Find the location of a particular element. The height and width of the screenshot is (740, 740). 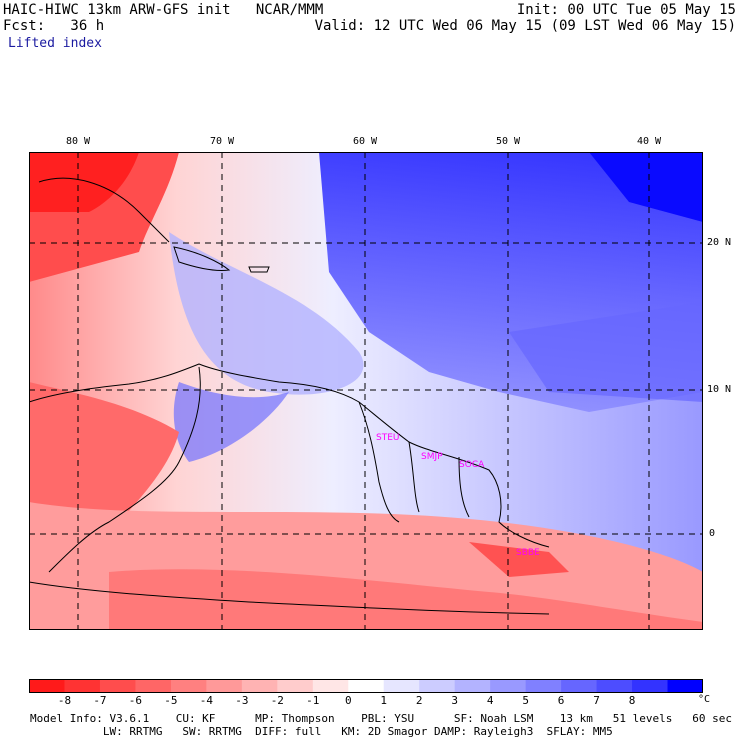

colorbar-tick-label: -4 is located at coordinates (206, 700).